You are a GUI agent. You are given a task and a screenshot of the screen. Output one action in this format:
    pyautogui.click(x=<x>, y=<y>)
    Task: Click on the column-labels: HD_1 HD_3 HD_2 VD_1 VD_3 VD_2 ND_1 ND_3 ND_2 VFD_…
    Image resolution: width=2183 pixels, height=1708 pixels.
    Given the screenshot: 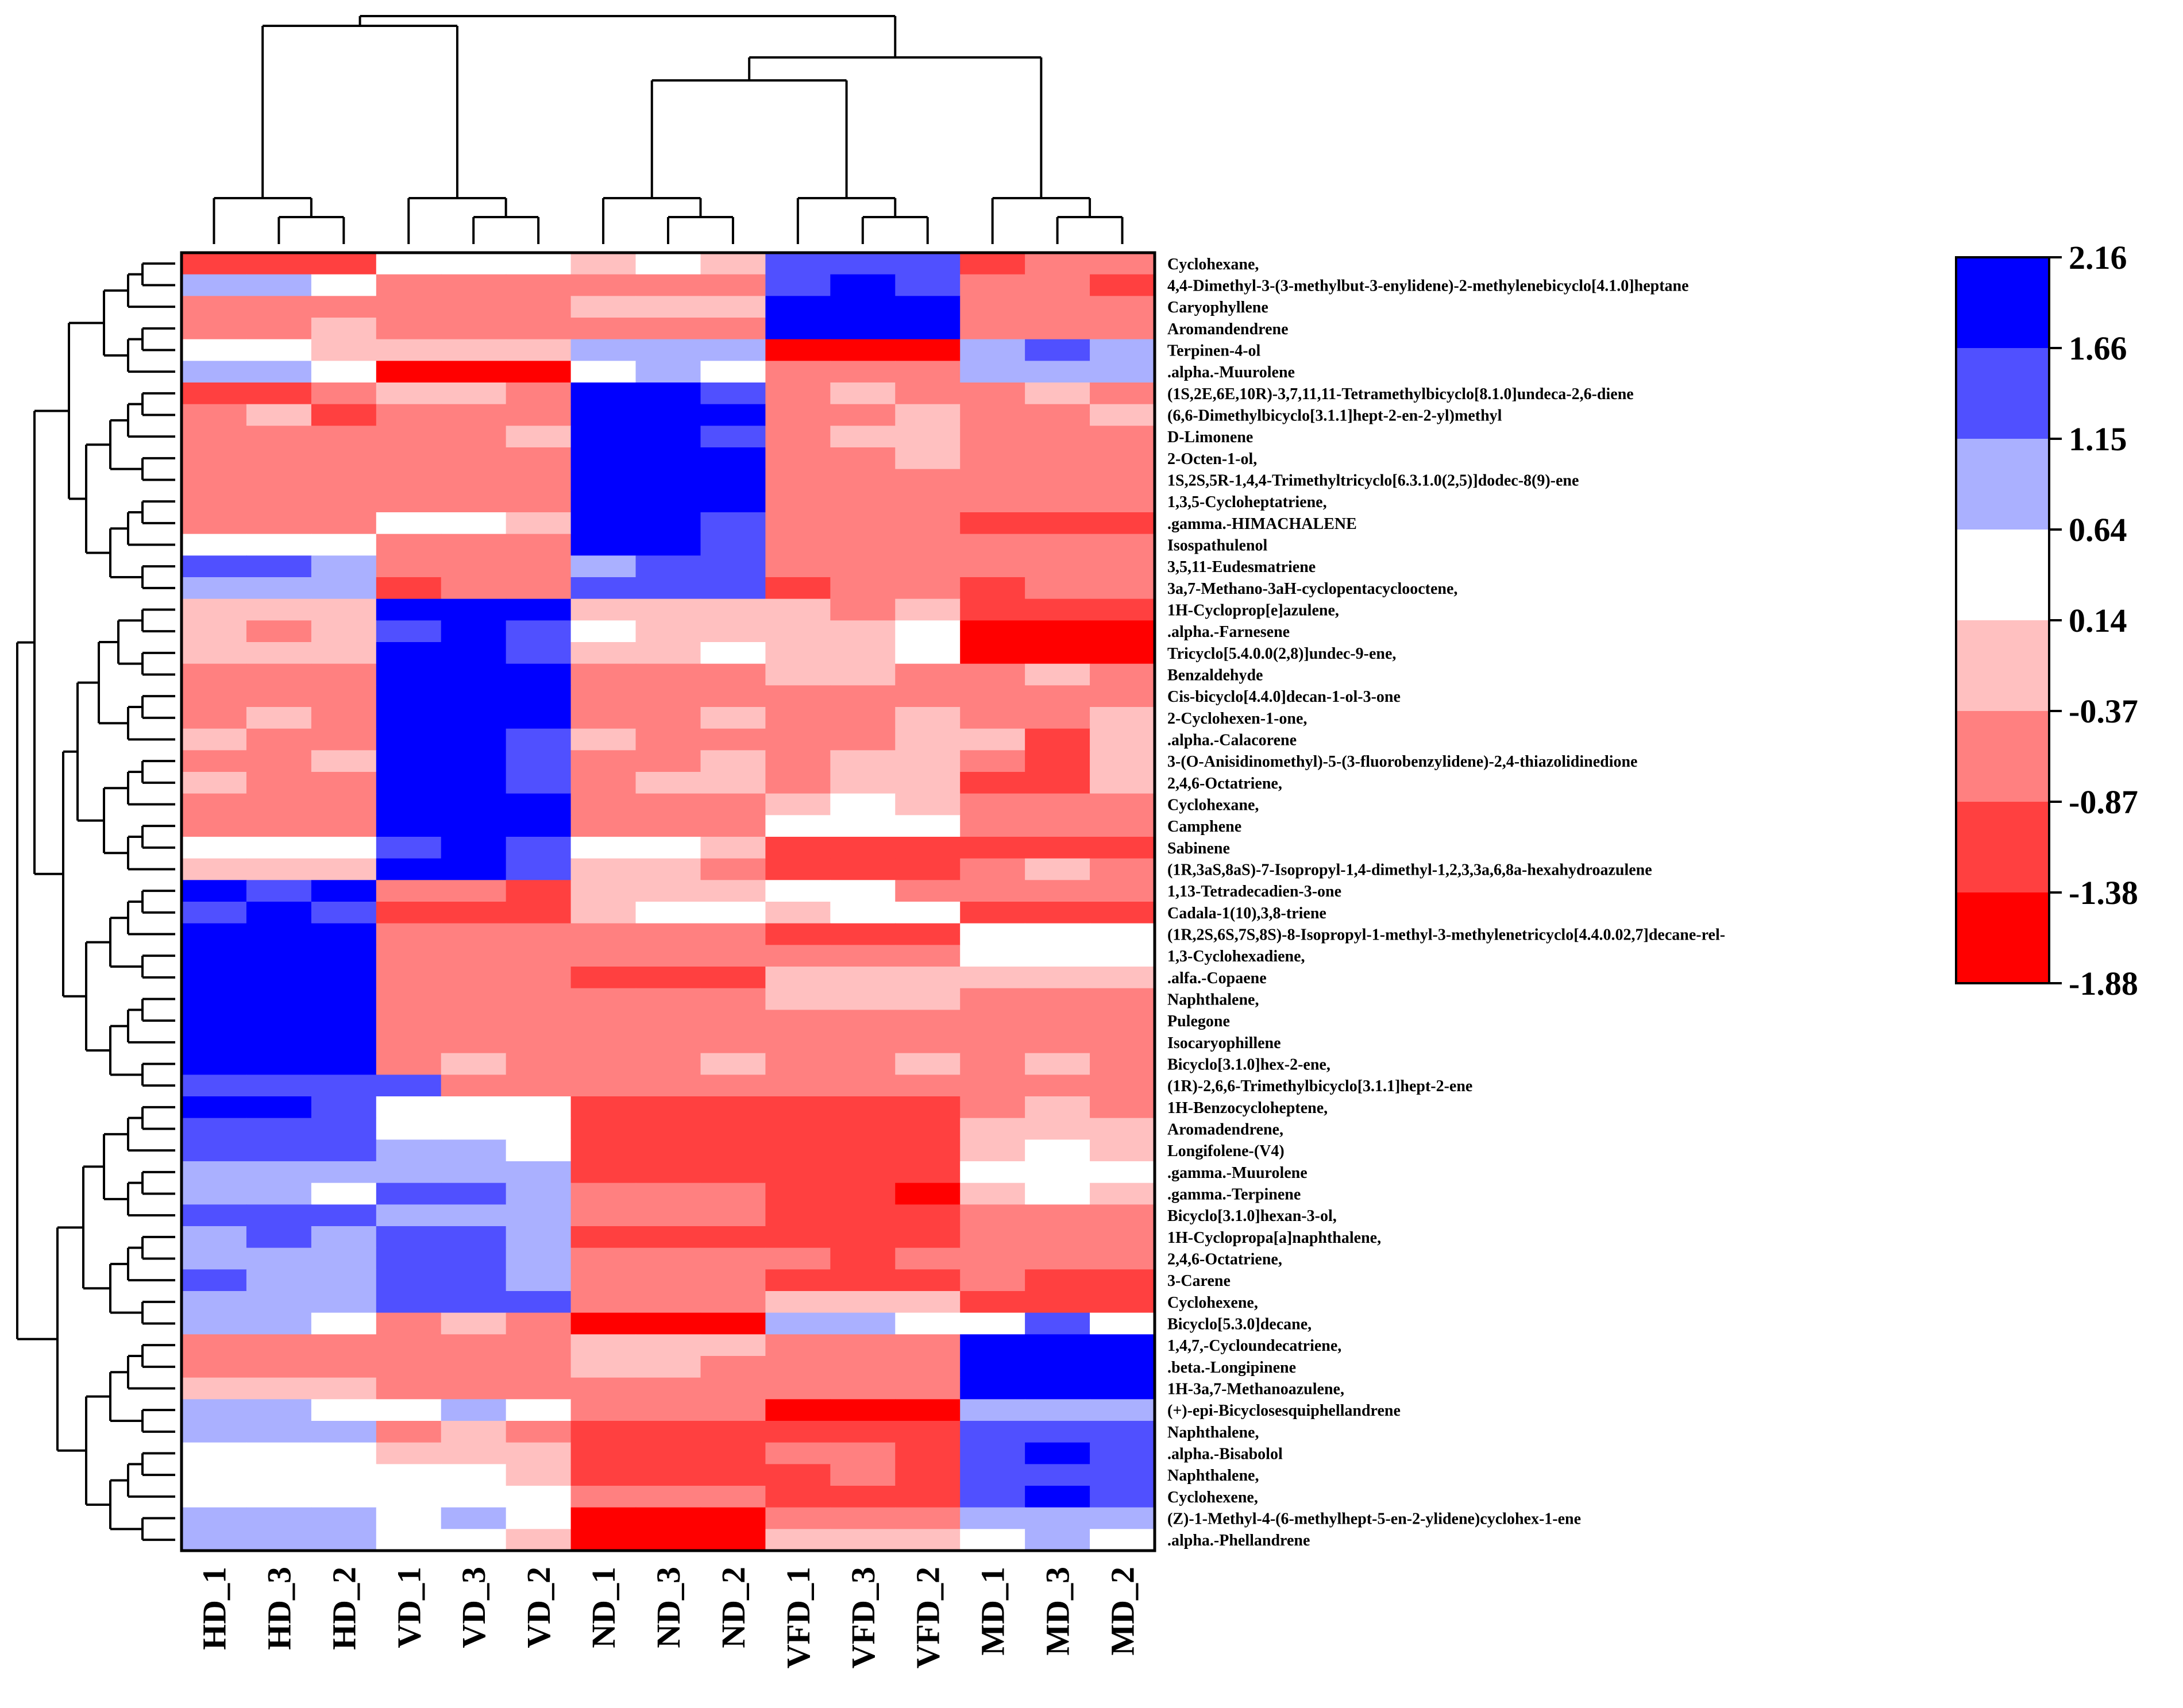 What is the action you would take?
    pyautogui.click(x=668, y=1617)
    